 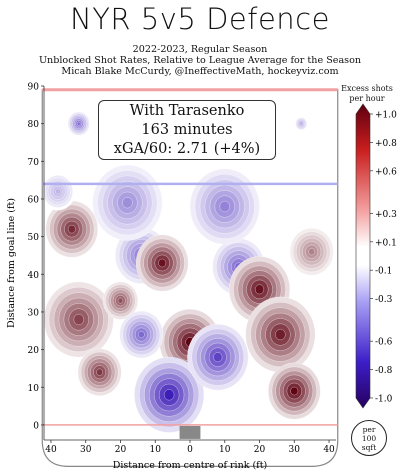 I want to click on colorbar-tick-label: +0.3, so click(x=386, y=215).